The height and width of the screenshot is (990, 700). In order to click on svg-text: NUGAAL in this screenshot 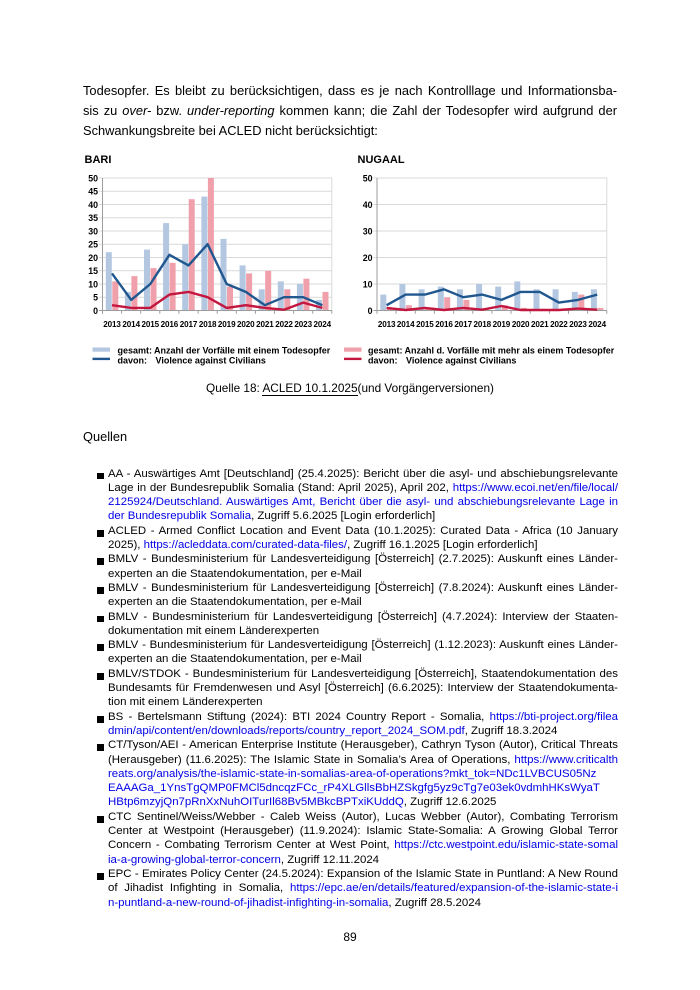, I will do `click(381, 160)`.